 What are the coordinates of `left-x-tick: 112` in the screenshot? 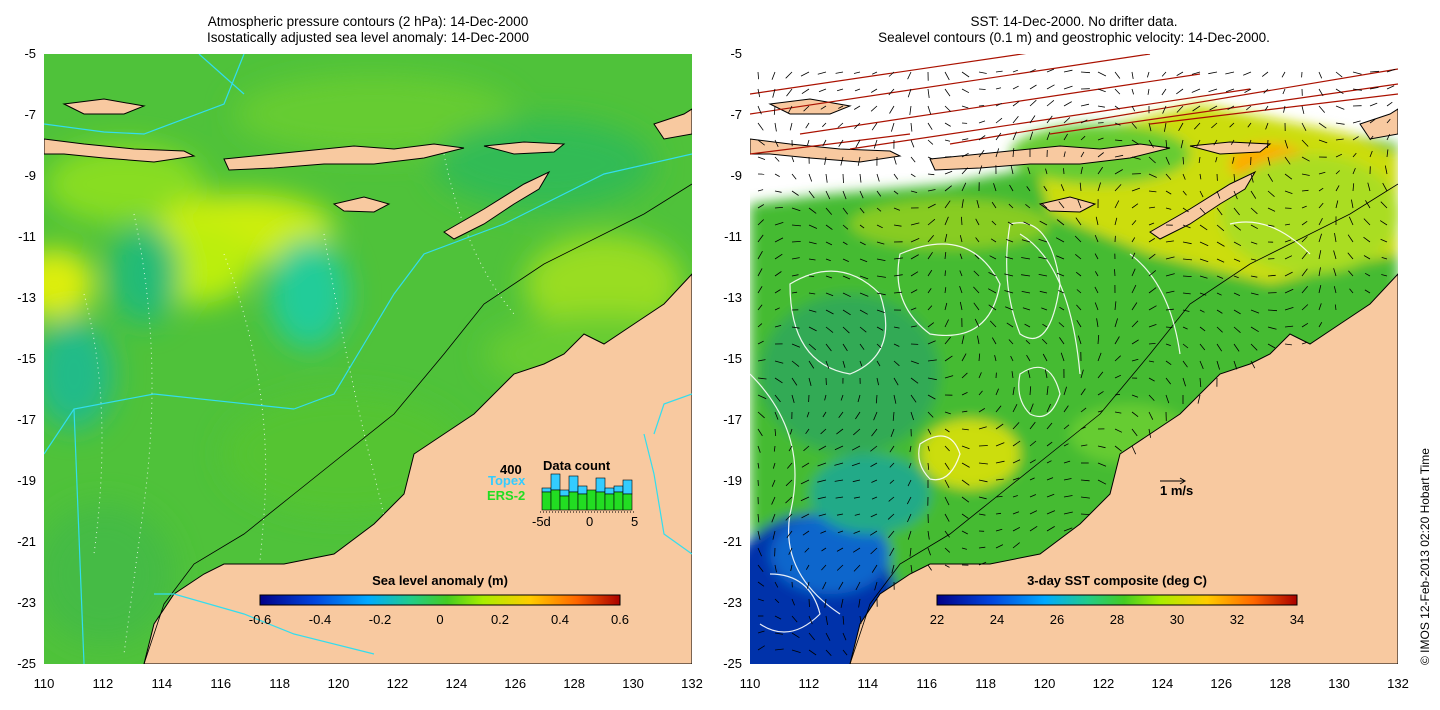 It's located at (103, 683).